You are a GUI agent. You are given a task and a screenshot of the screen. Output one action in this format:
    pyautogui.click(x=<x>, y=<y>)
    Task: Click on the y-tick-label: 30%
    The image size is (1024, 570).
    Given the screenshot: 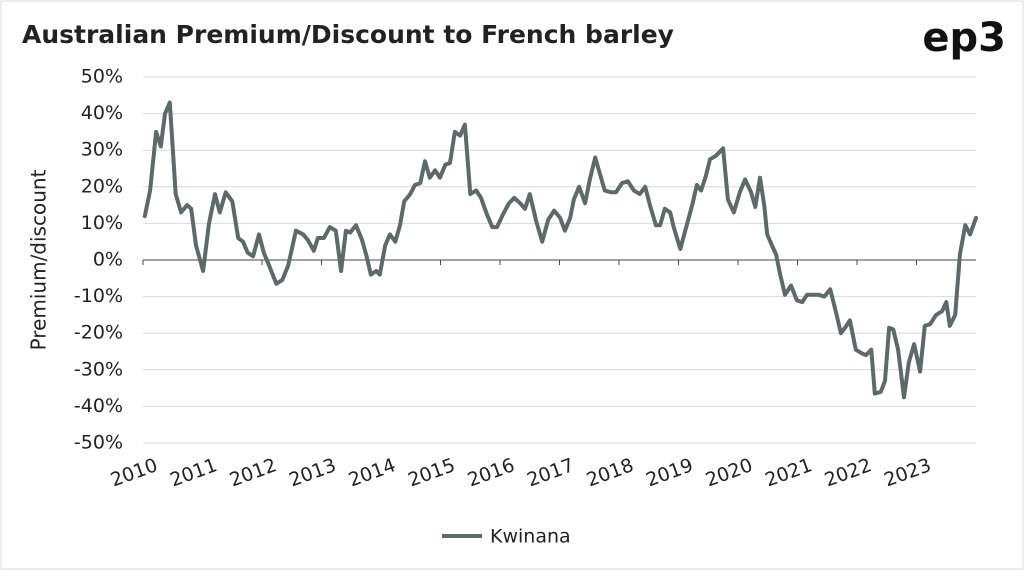 What is the action you would take?
    pyautogui.click(x=102, y=150)
    